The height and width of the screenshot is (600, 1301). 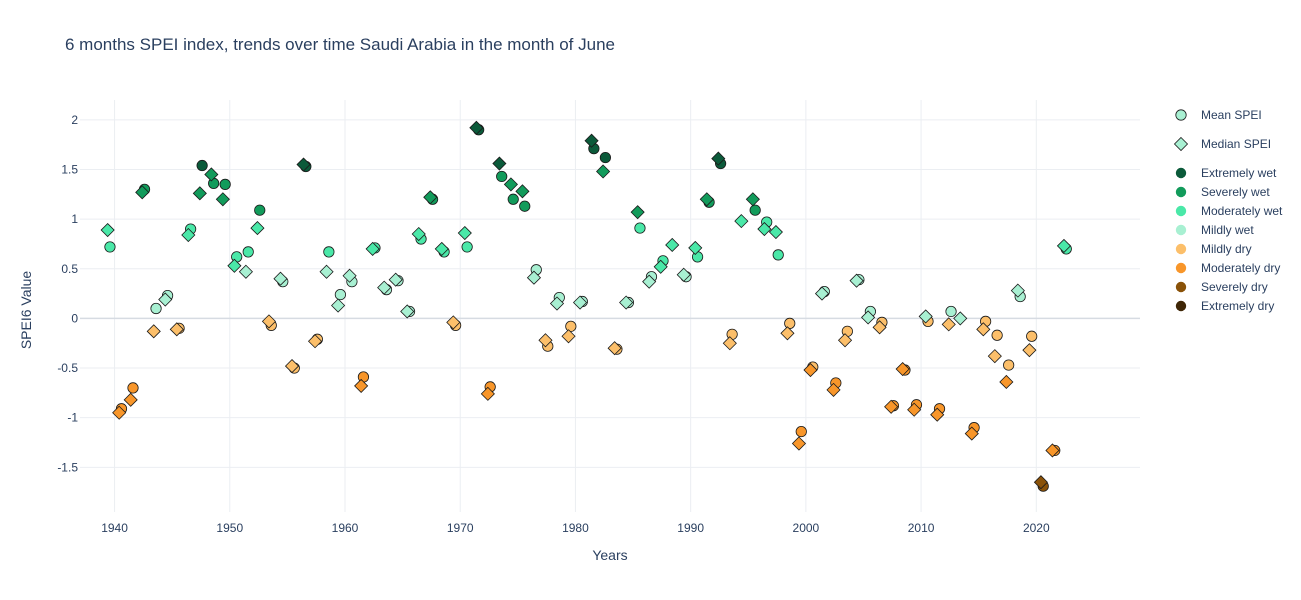 I want to click on x-axis-ticks: 1940 1950 1960 1970 1980 1990 2000 2010 2020, so click(x=575, y=528).